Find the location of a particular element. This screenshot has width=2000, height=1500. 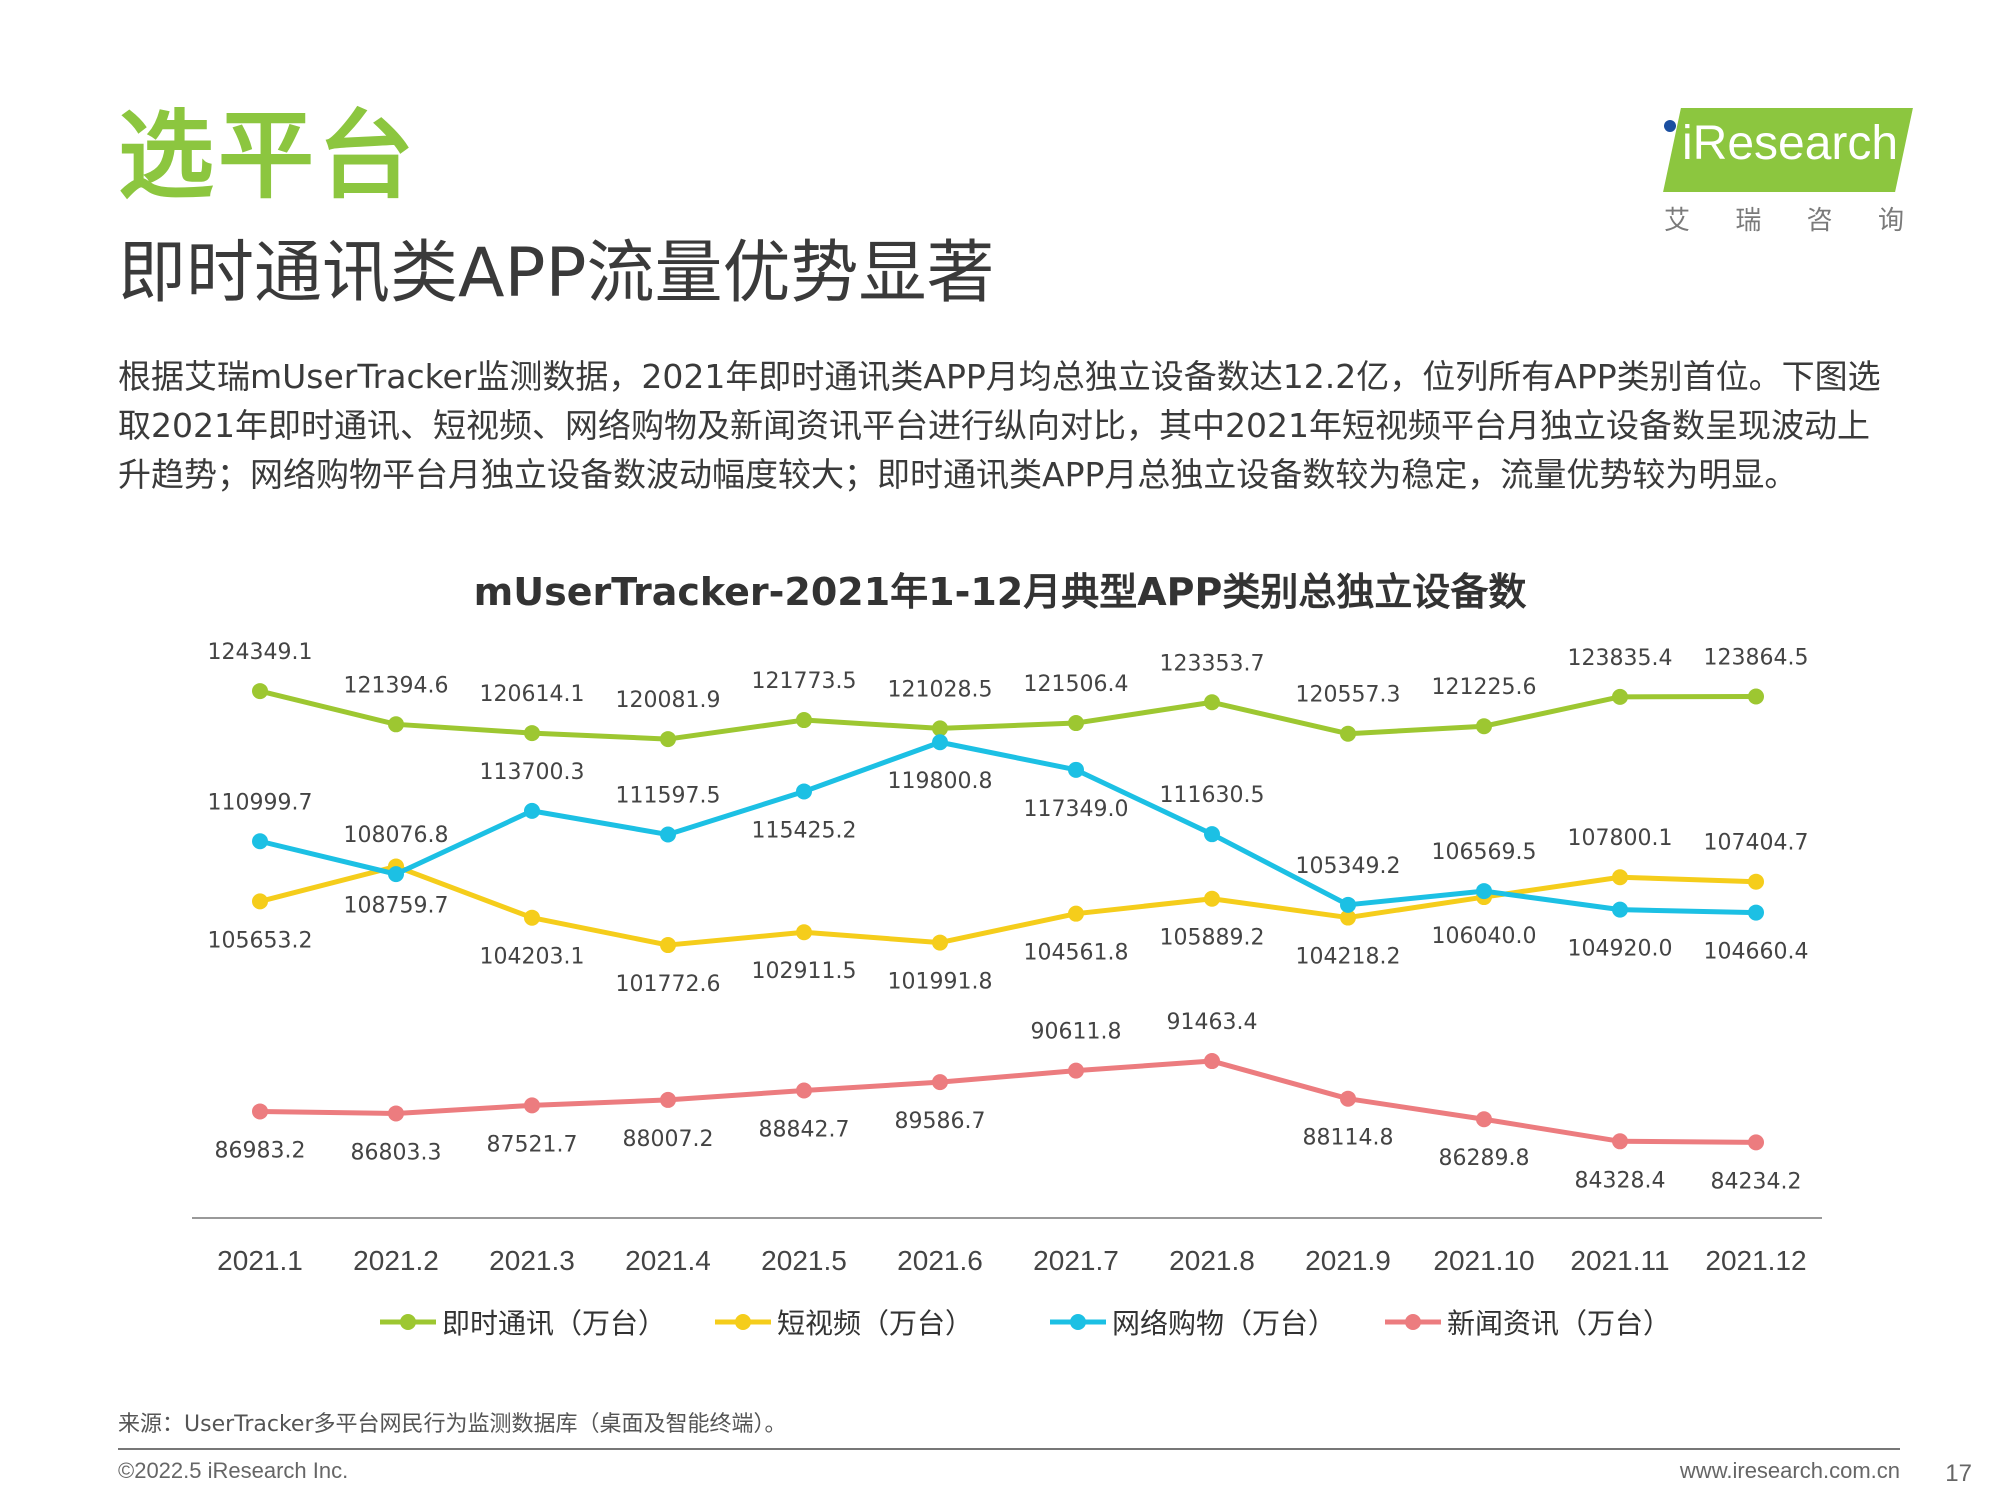

x-tick-label: 2021.2 is located at coordinates (396, 1260).